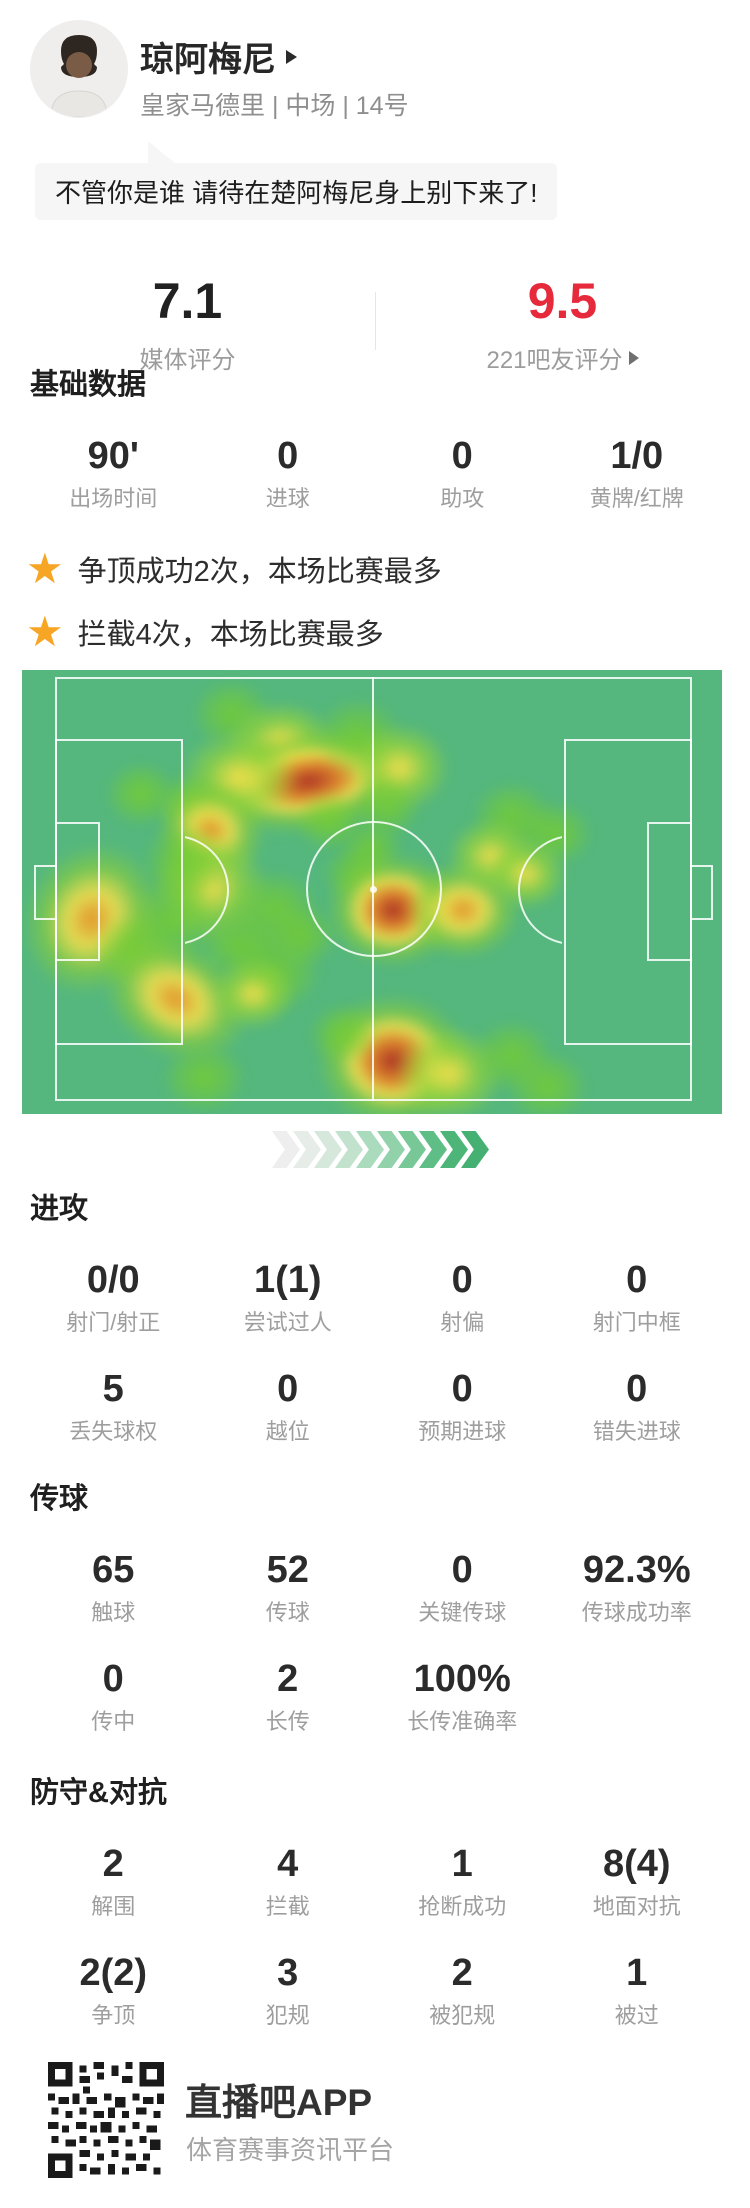 This screenshot has height=2208, width=750. I want to click on stat-value: 100%, so click(462, 1679).